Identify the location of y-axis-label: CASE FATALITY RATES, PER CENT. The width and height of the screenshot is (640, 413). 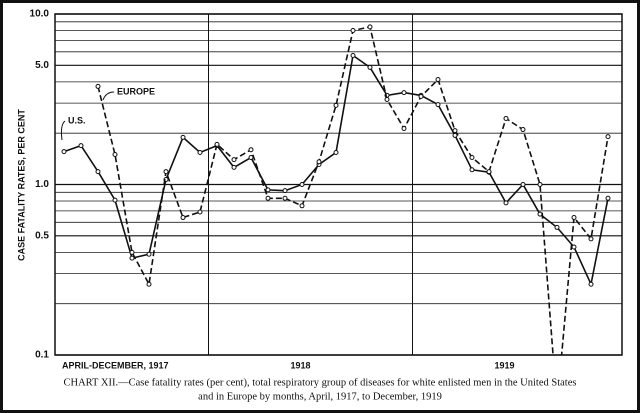
(21, 185).